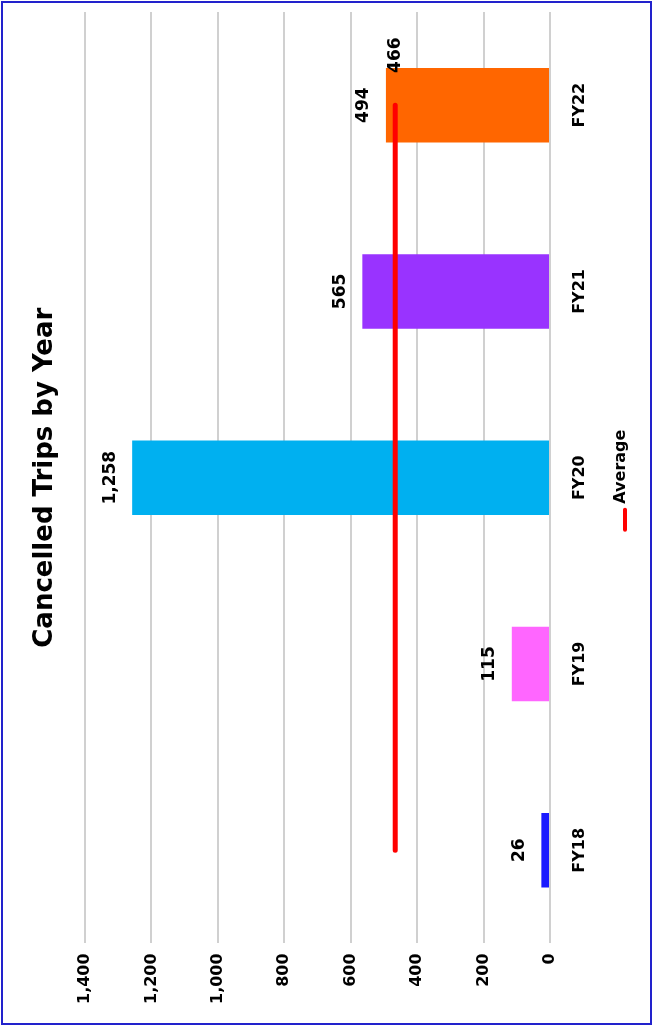  Describe the element at coordinates (362, 105) in the screenshot. I see `data-label: 494` at that location.